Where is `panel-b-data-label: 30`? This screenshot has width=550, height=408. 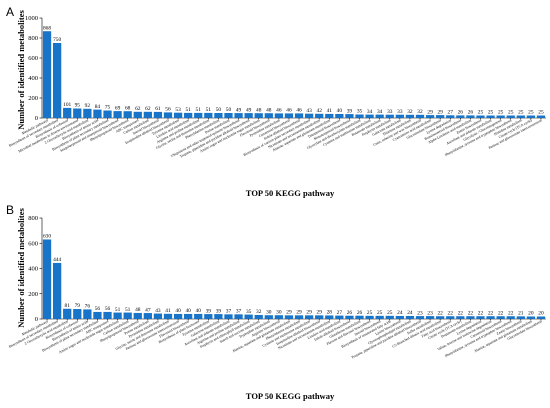
panel-b-data-label: 30 is located at coordinates (279, 312).